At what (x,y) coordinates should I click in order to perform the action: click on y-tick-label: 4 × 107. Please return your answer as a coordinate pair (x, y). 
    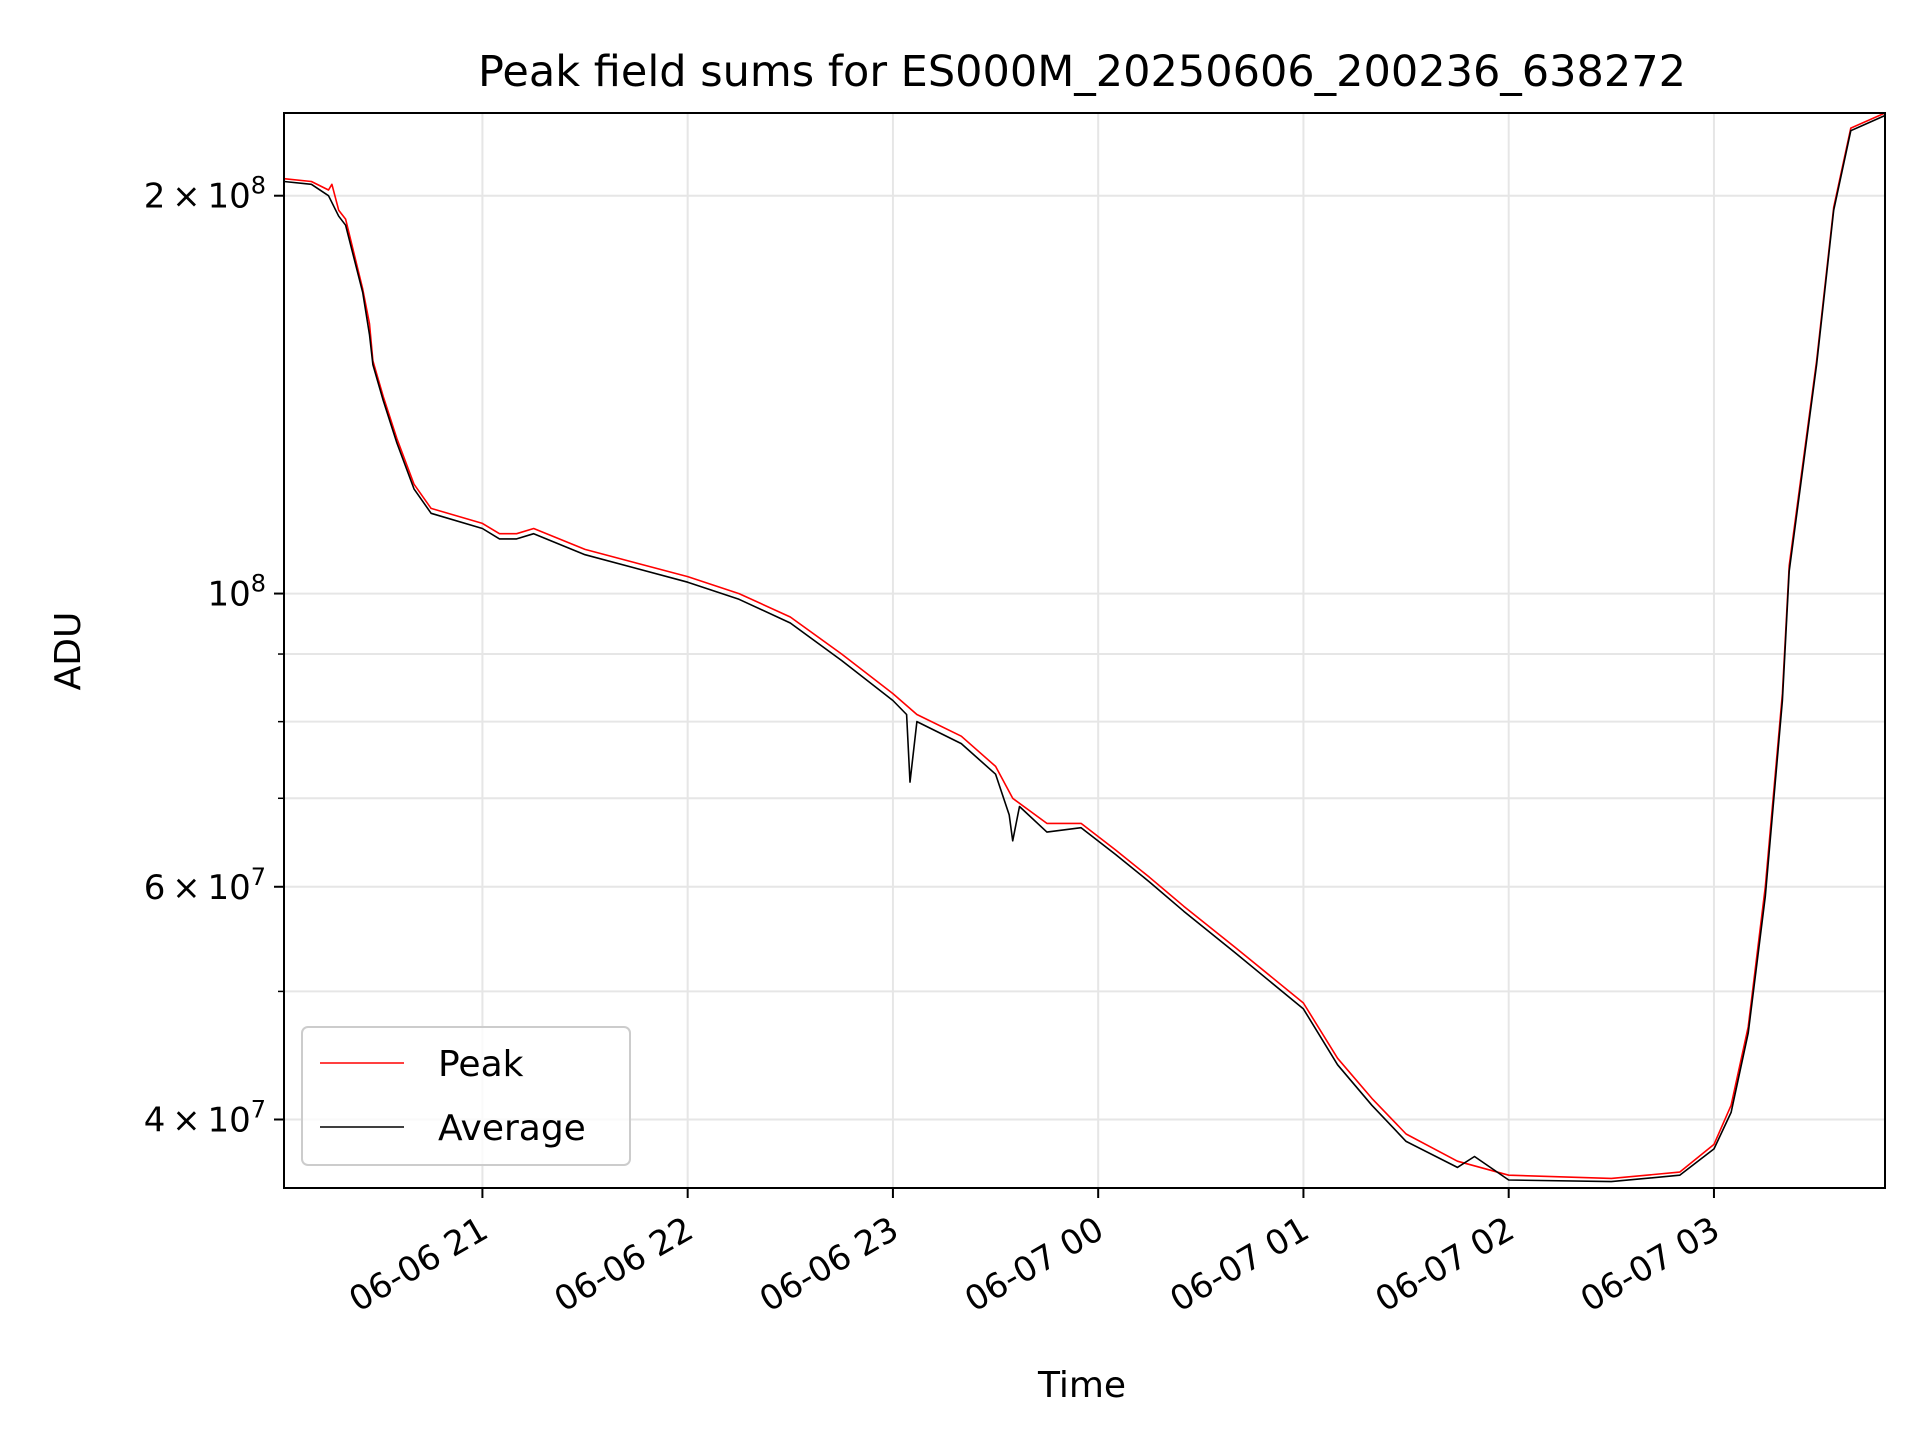
    Looking at the image, I should click on (205, 1117).